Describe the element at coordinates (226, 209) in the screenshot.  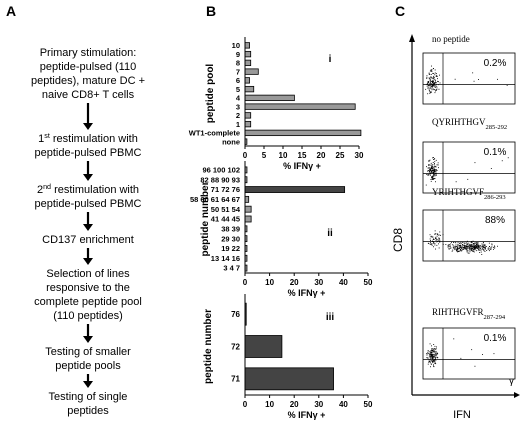
I see `category-label: 50 51 54` at that location.